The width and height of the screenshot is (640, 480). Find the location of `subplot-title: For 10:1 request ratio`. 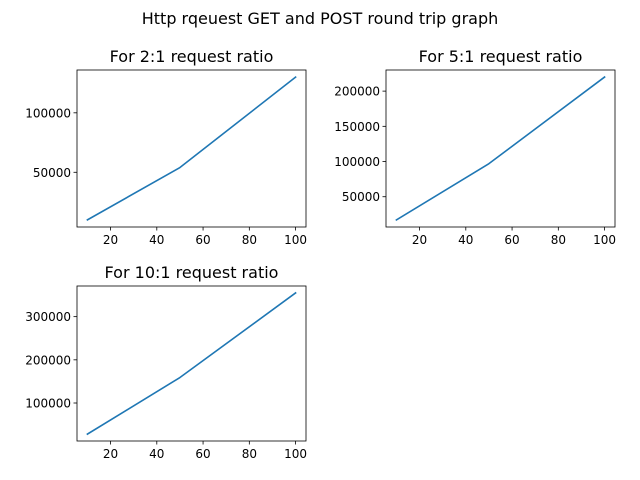

subplot-title: For 10:1 request ratio is located at coordinates (192, 272).